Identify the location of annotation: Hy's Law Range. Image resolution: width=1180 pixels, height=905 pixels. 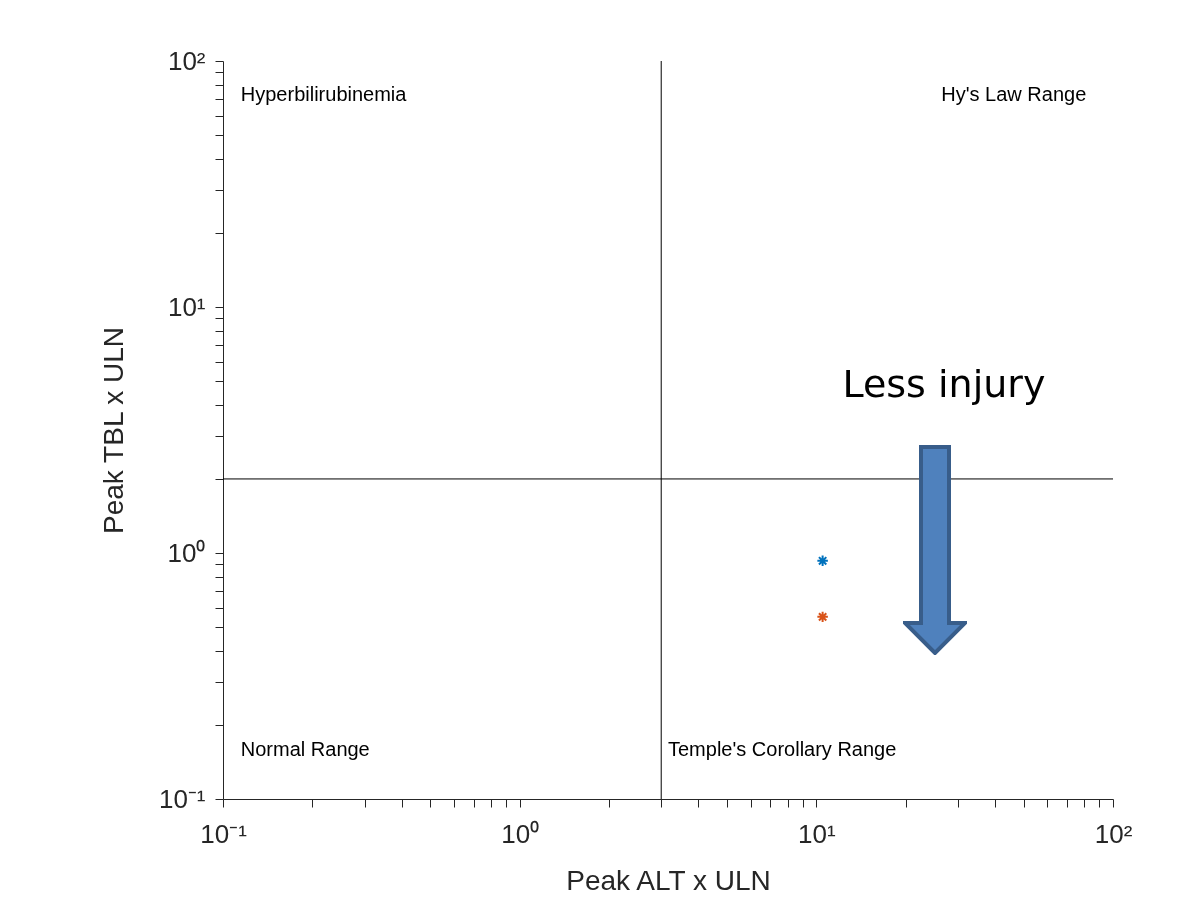
(1014, 93).